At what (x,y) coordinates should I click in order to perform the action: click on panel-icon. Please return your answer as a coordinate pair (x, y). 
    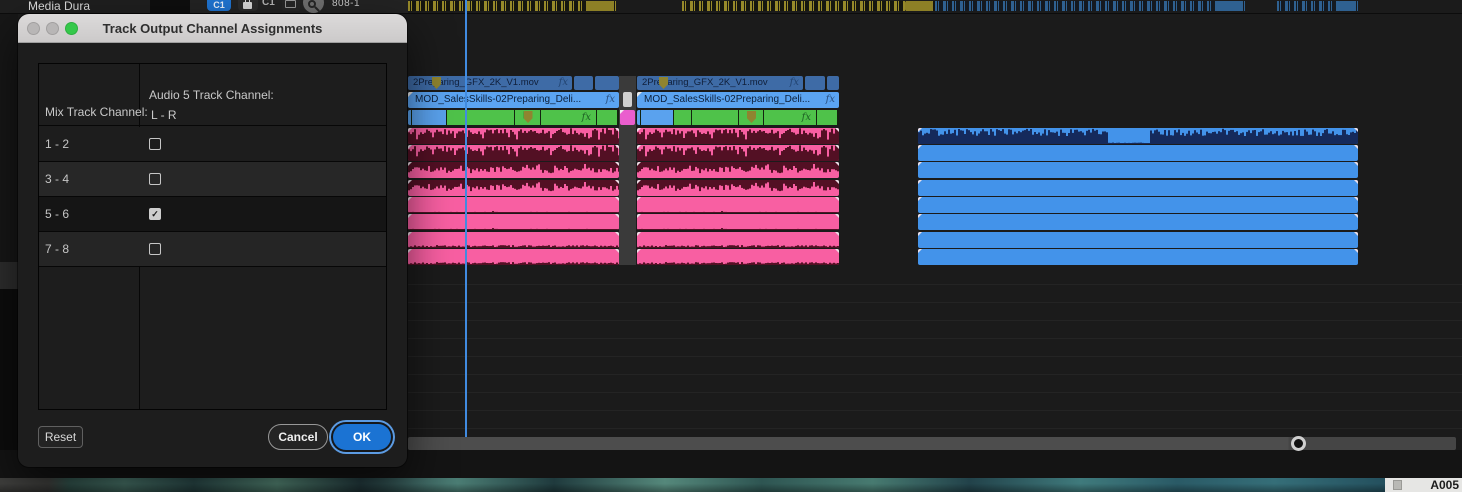
    Looking at the image, I should click on (291, 5).